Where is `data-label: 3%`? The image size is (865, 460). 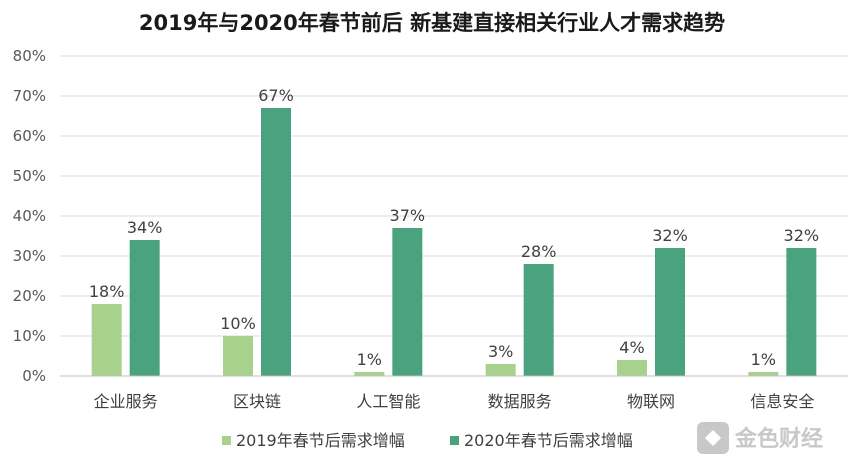
data-label: 3% is located at coordinates (500, 351).